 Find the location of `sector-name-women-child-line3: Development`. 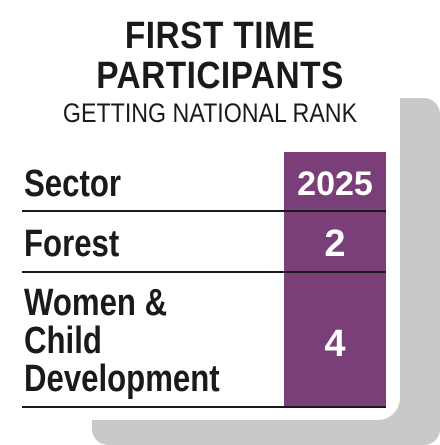

sector-name-women-child-line3: Development is located at coordinates (122, 379).